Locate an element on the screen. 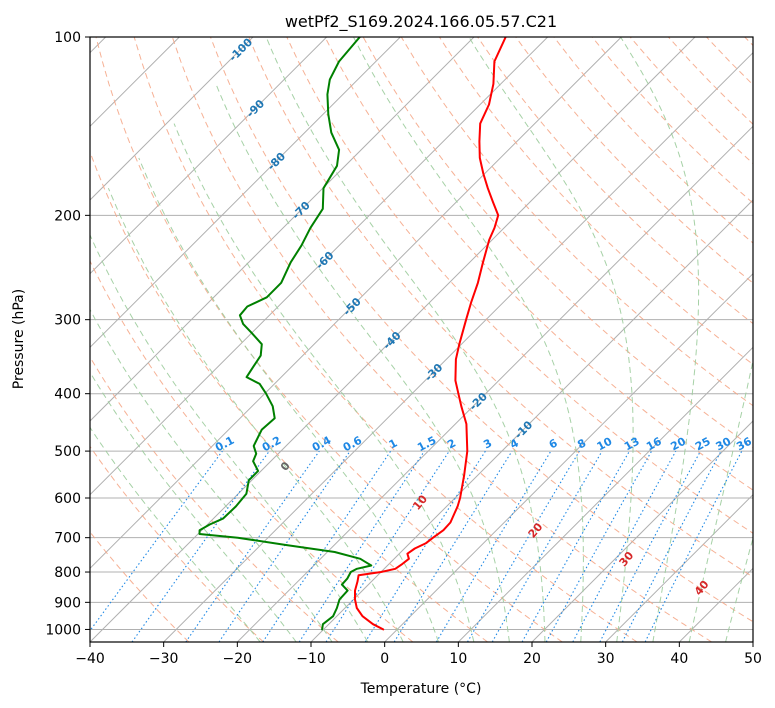 This screenshot has width=775, height=708. isotherm-label: -80 is located at coordinates (276, 161).